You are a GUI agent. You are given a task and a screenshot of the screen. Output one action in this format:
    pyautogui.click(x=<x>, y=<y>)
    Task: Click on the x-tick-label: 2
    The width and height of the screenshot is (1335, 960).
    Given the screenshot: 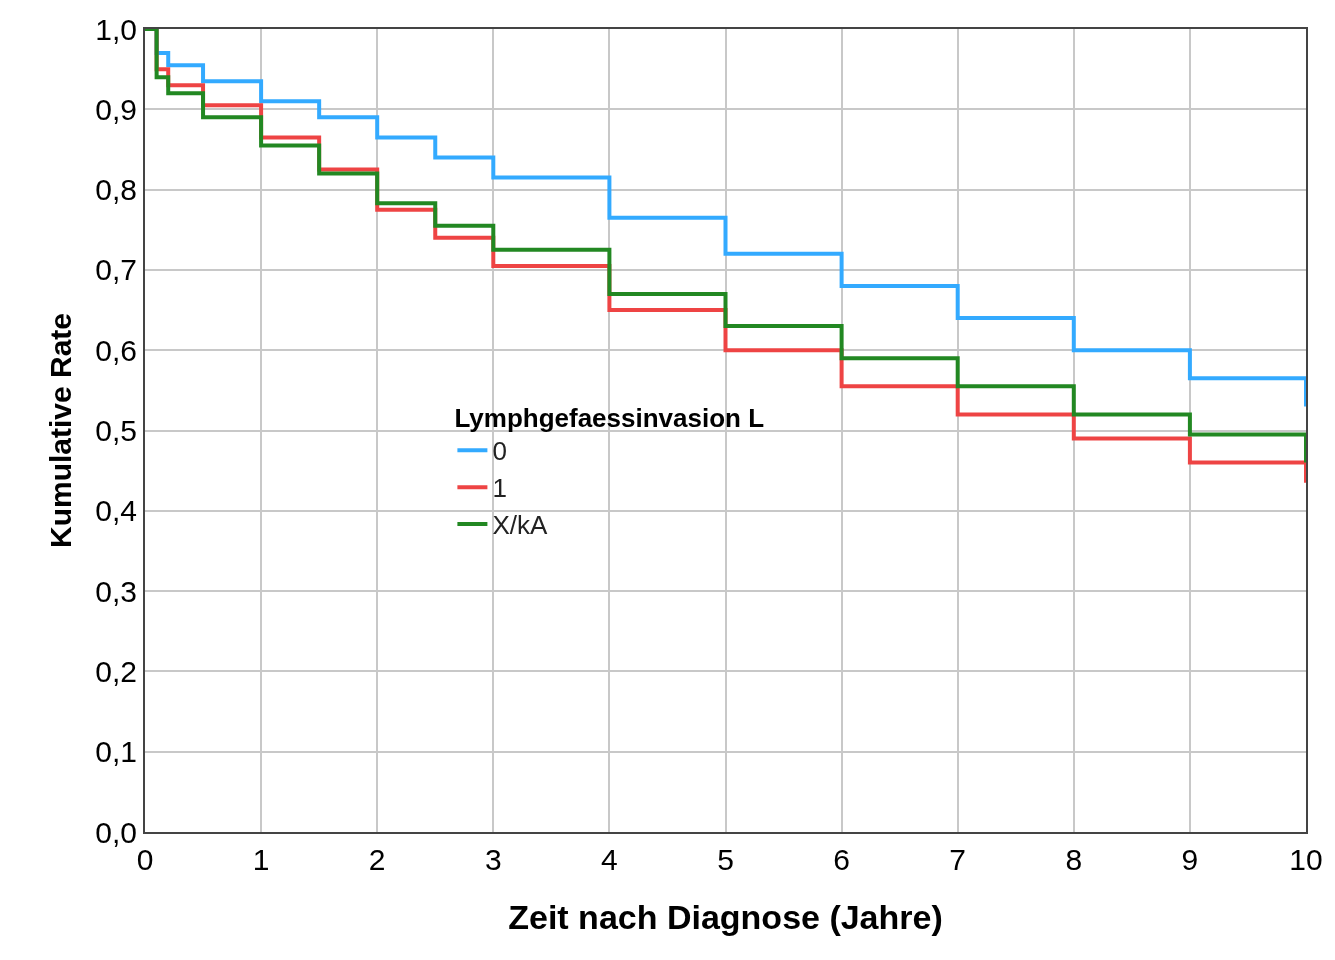 What is the action you would take?
    pyautogui.click(x=377, y=859)
    